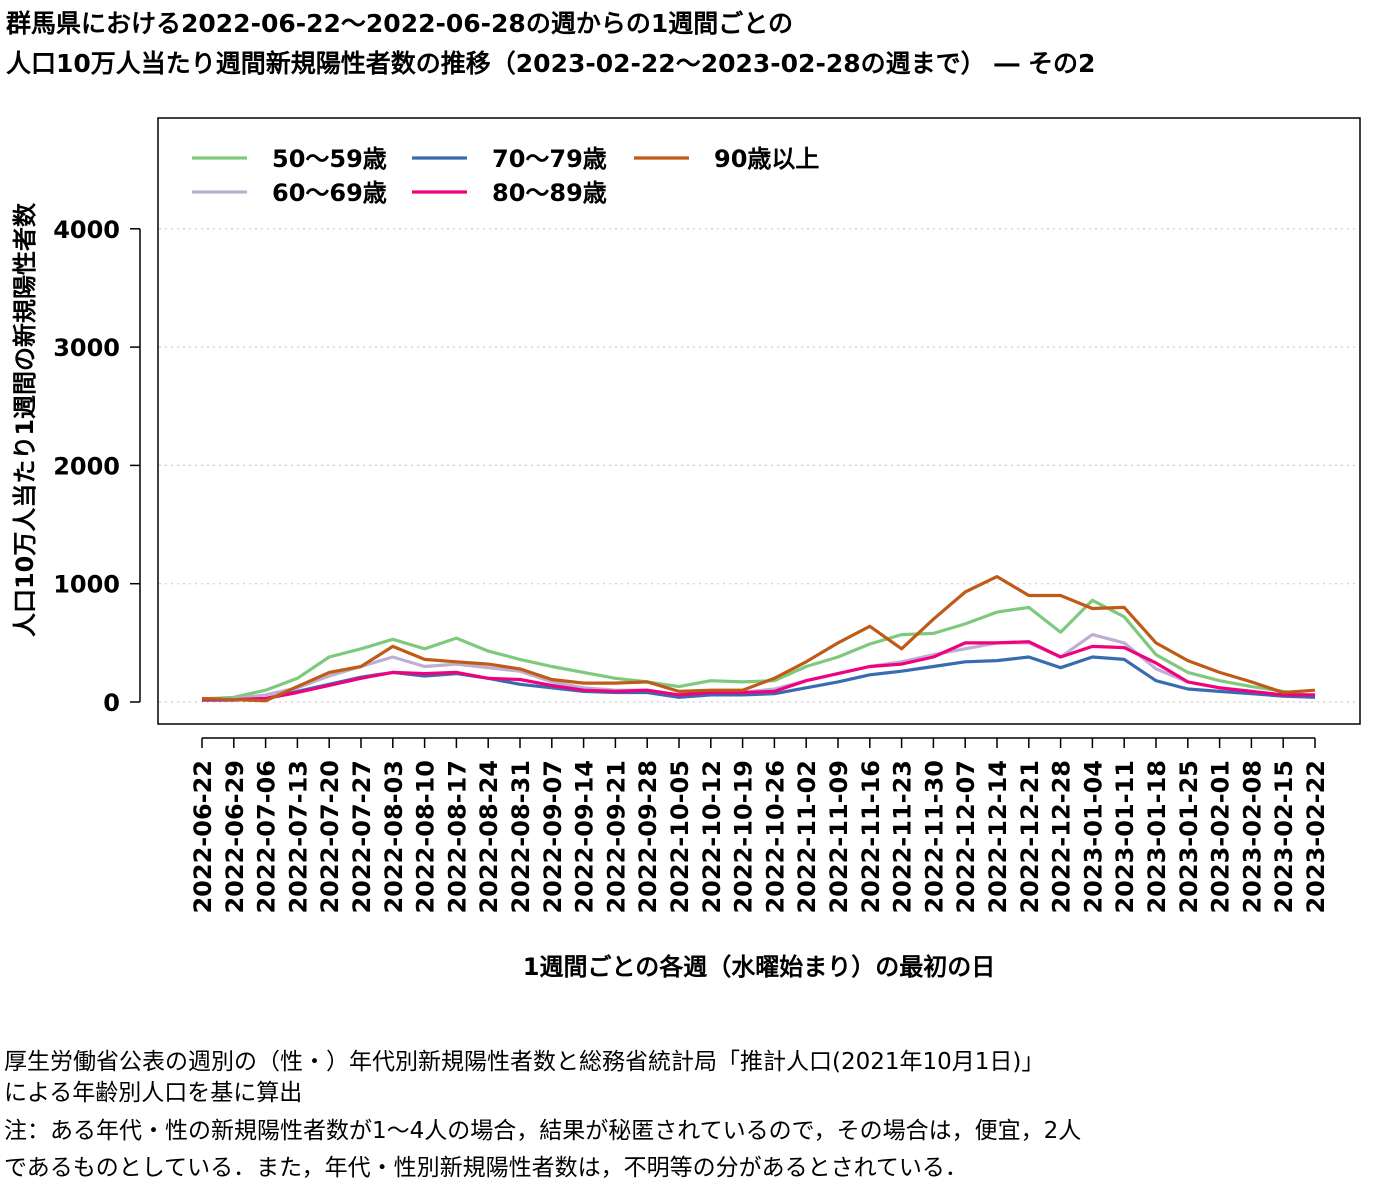  I want to click on x-tick-label: 2022-10-05, so click(680, 837).